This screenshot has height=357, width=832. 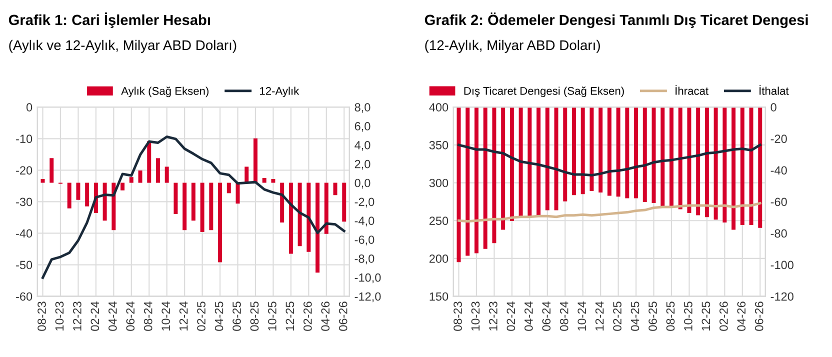 I want to click on x-tick-label: 10-25, so click(x=272, y=316).